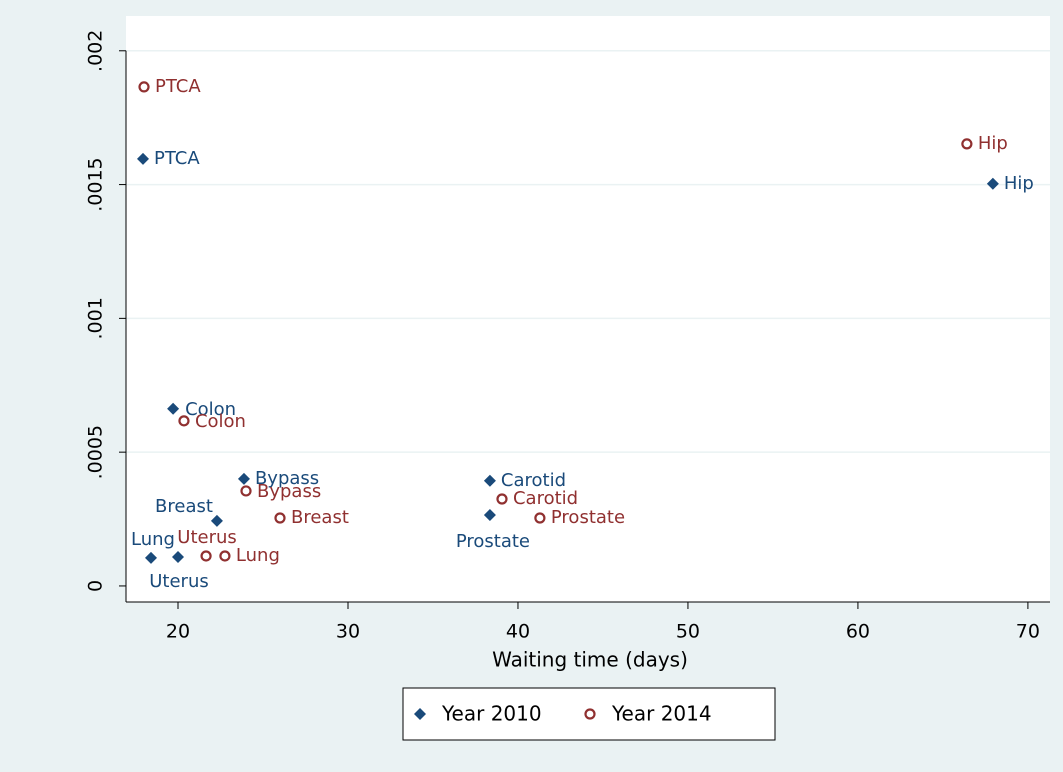  I want to click on x-tick-label: 30, so click(348, 632).